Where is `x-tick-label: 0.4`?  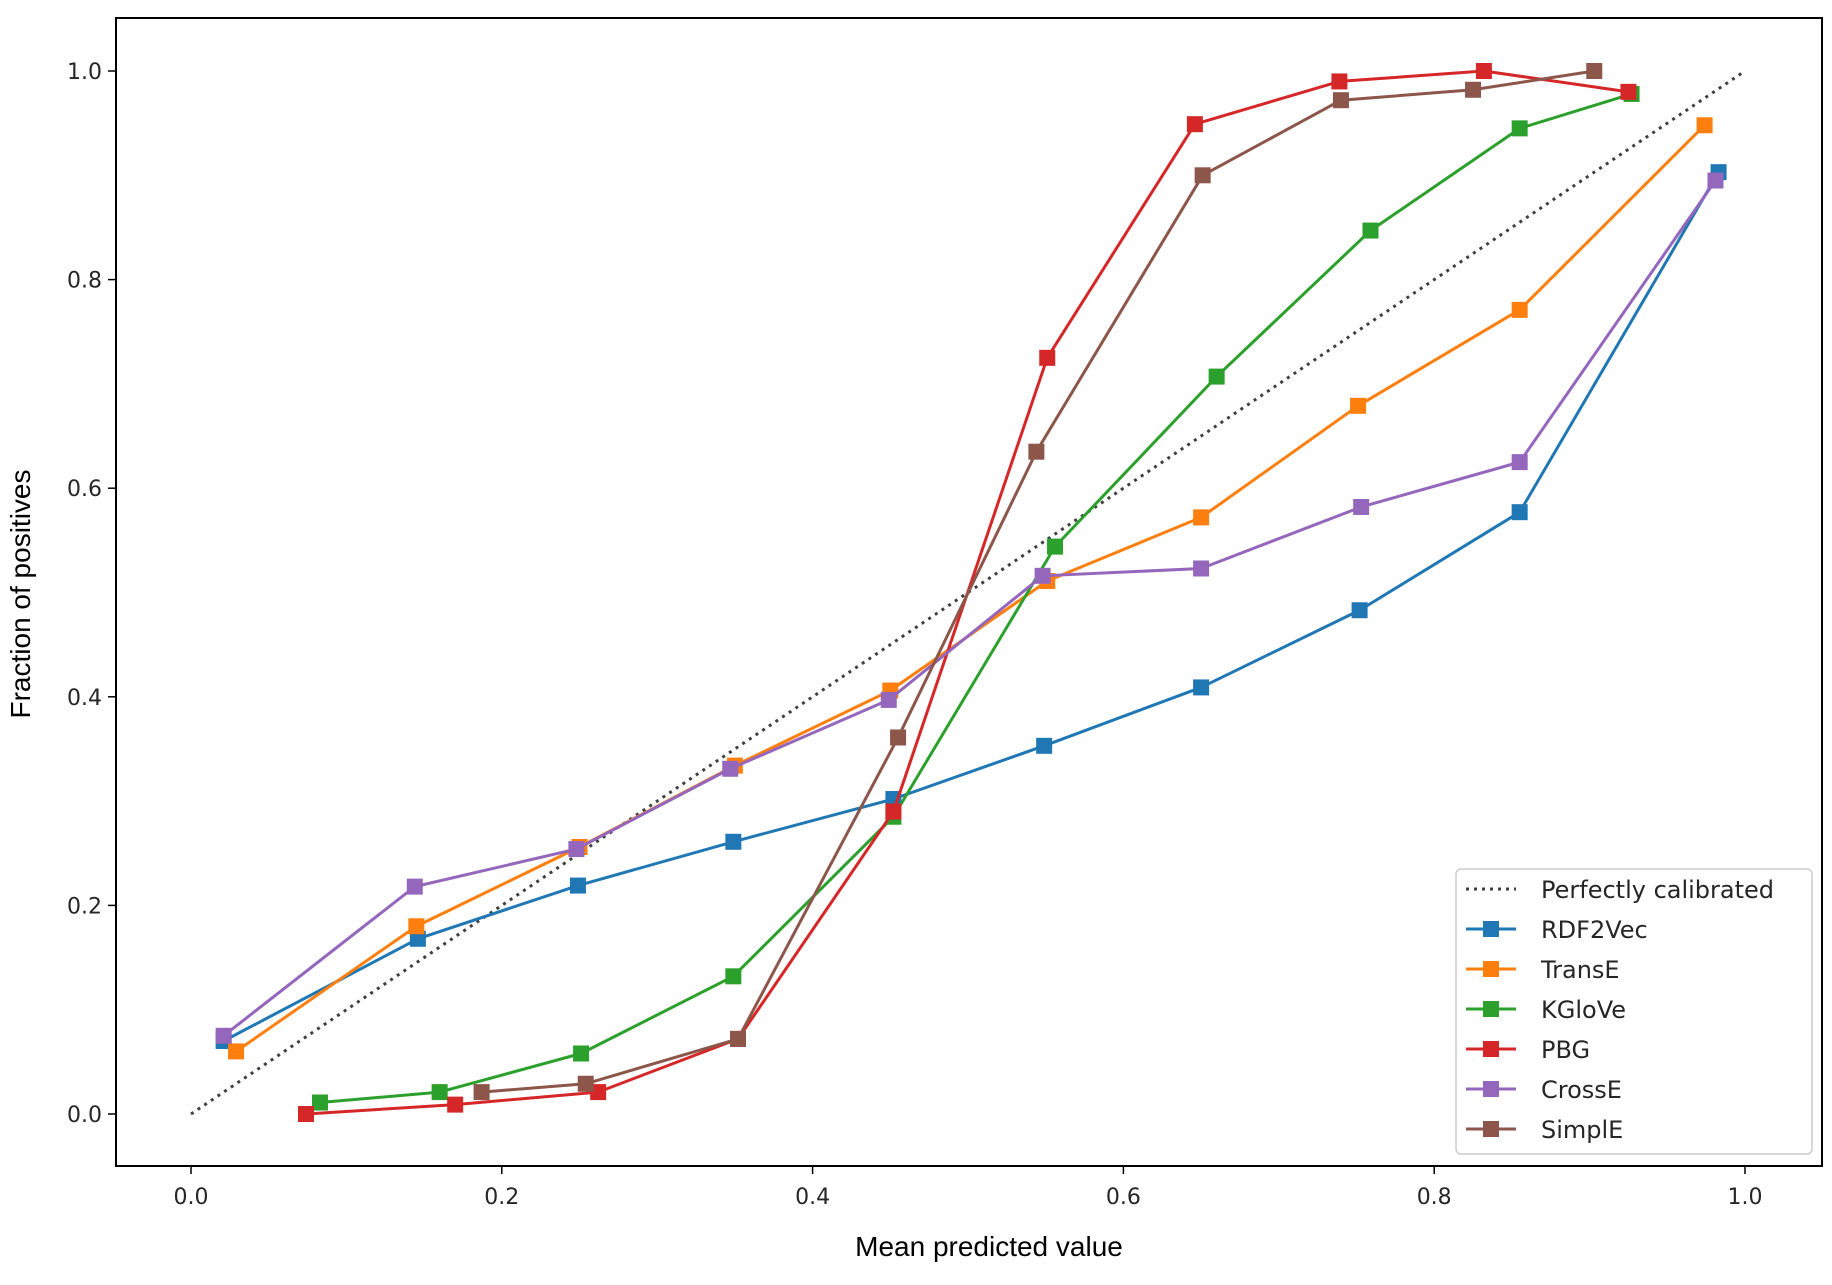 x-tick-label: 0.4 is located at coordinates (812, 1197).